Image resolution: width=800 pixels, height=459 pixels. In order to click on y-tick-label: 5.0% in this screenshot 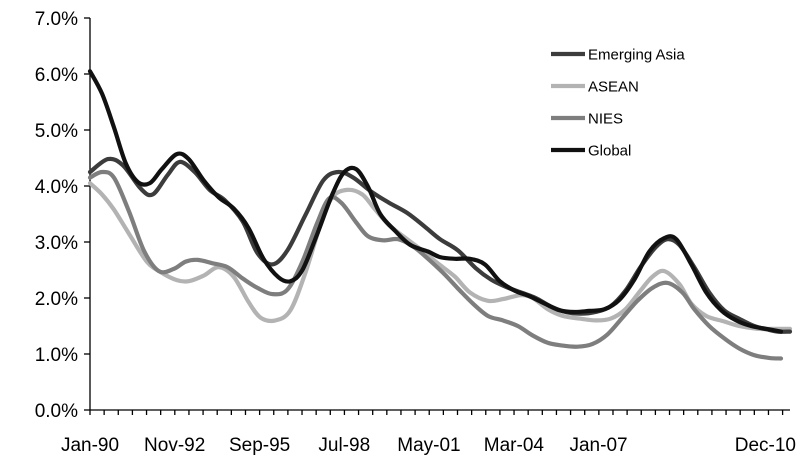, I will do `click(56, 131)`.